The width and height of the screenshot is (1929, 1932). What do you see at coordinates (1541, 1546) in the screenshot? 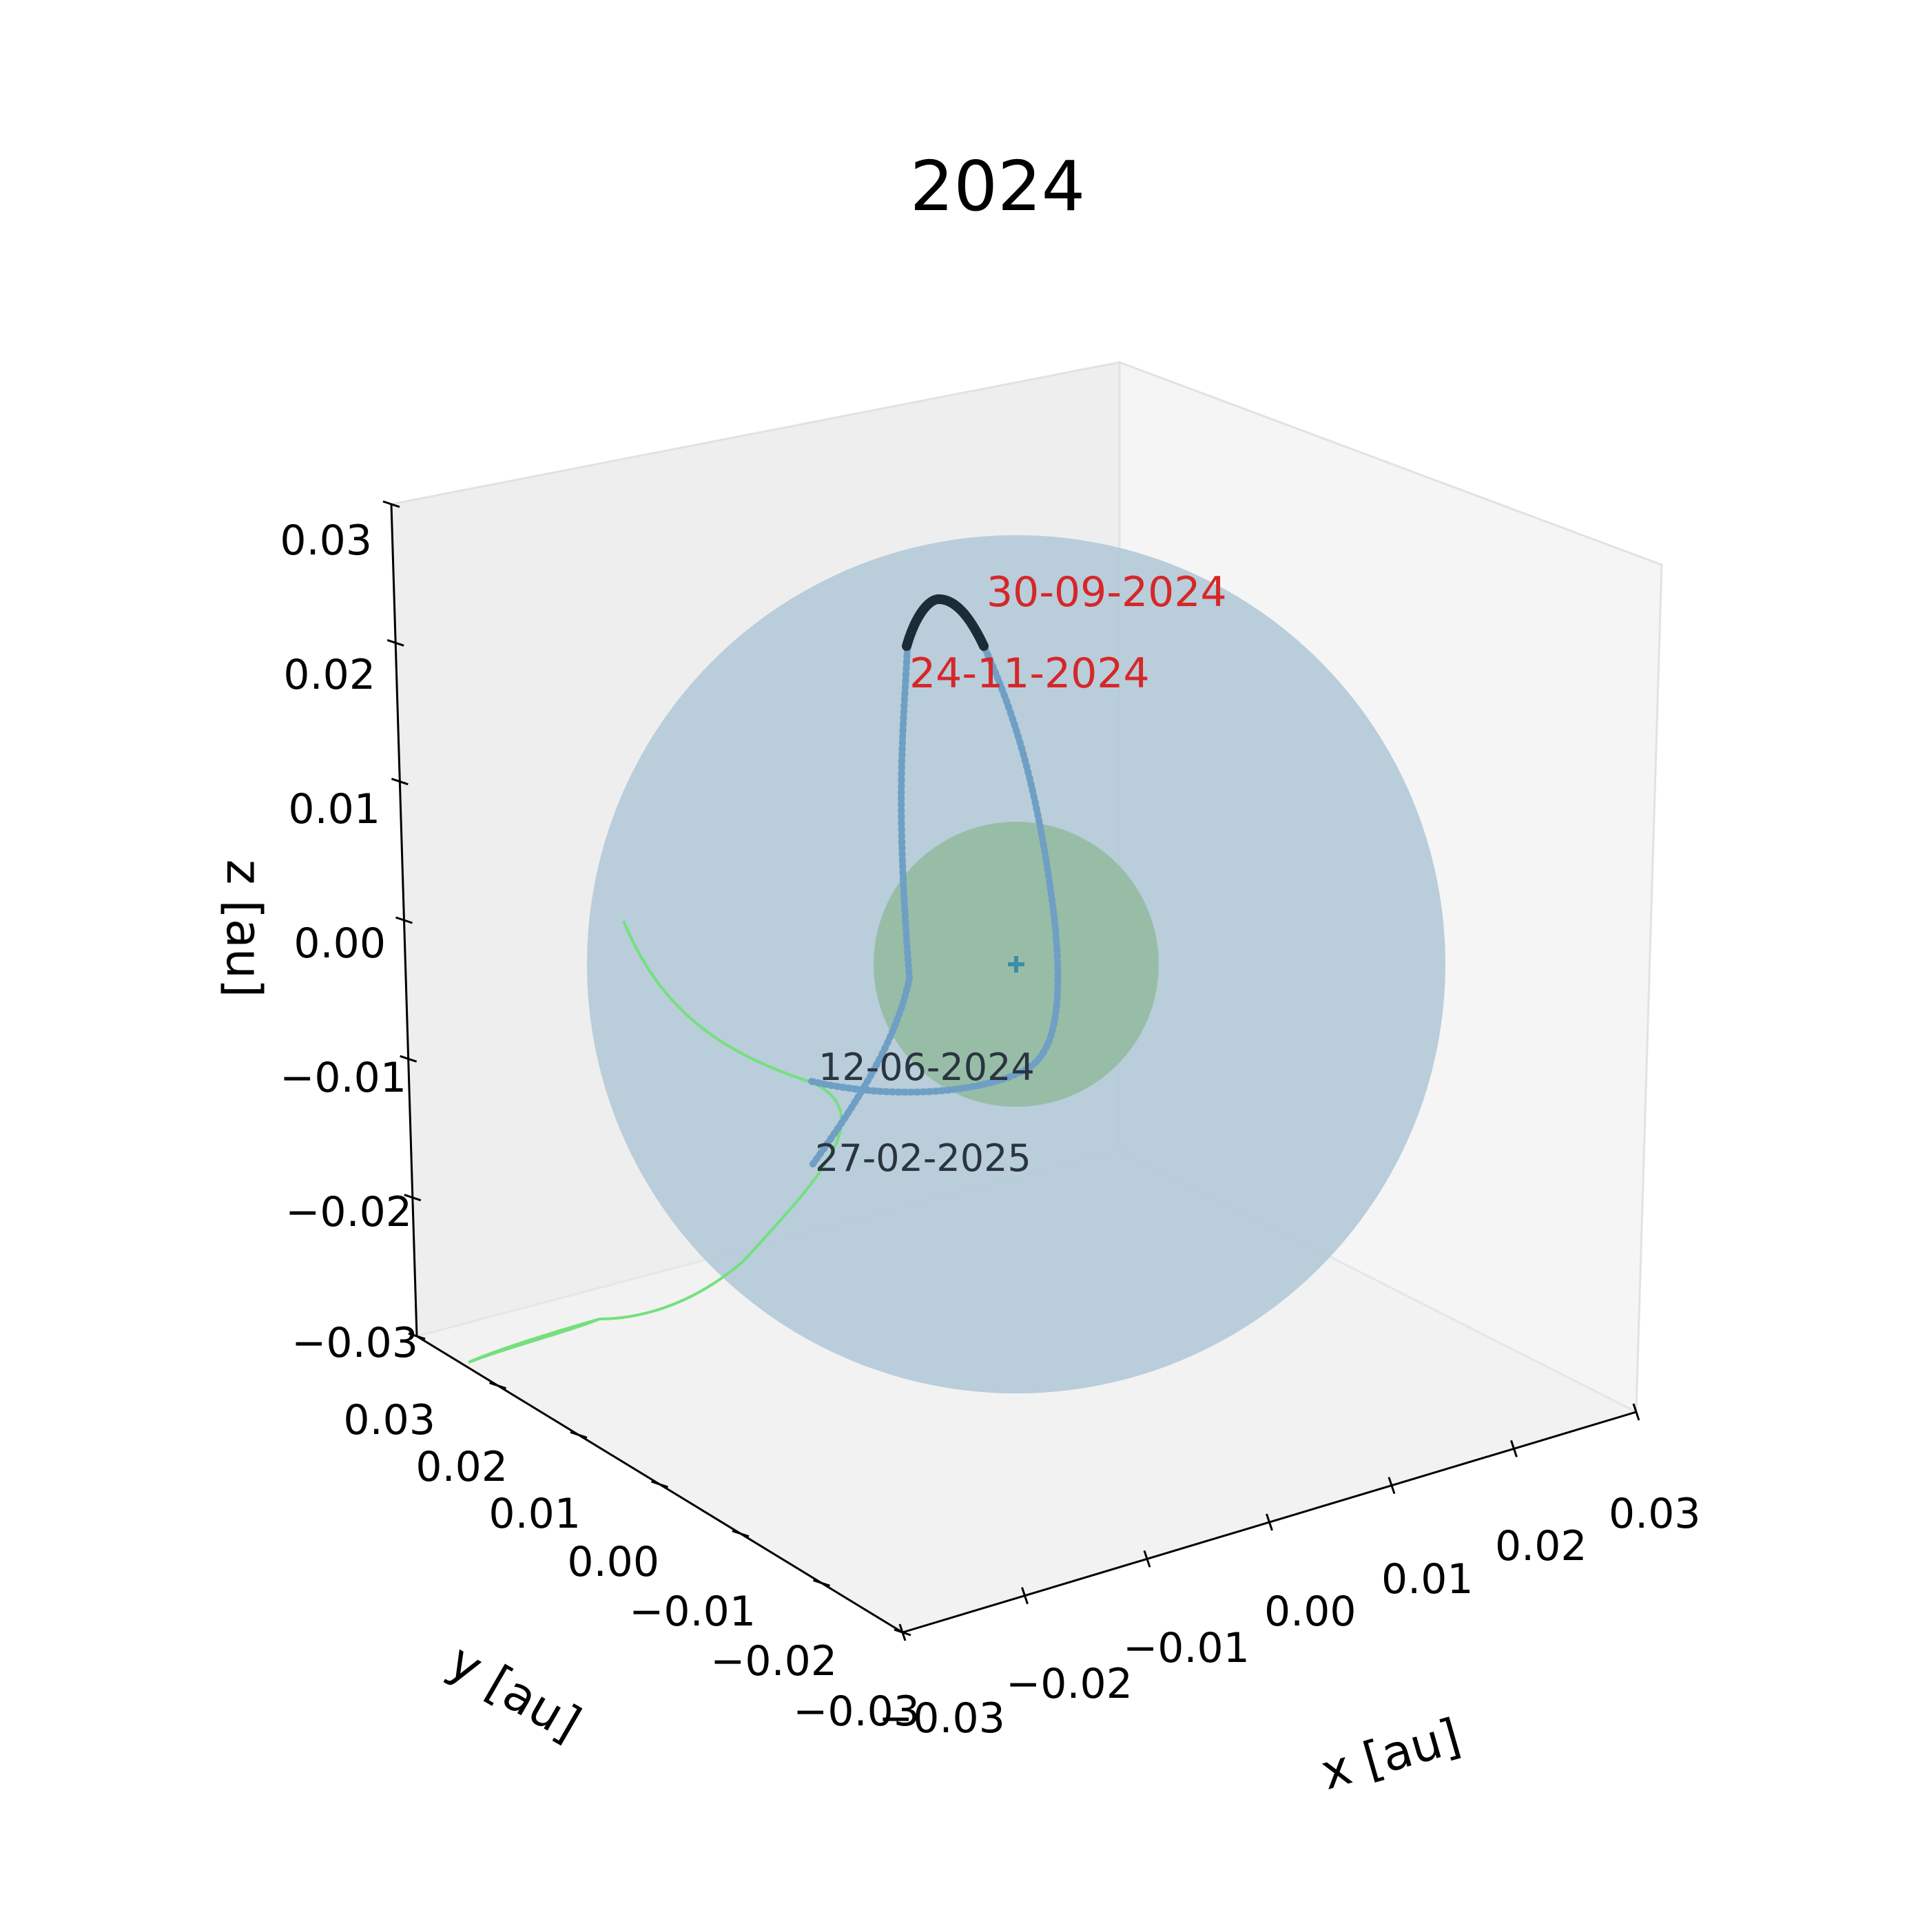
I see `x-tick-label: 0.02` at bounding box center [1541, 1546].